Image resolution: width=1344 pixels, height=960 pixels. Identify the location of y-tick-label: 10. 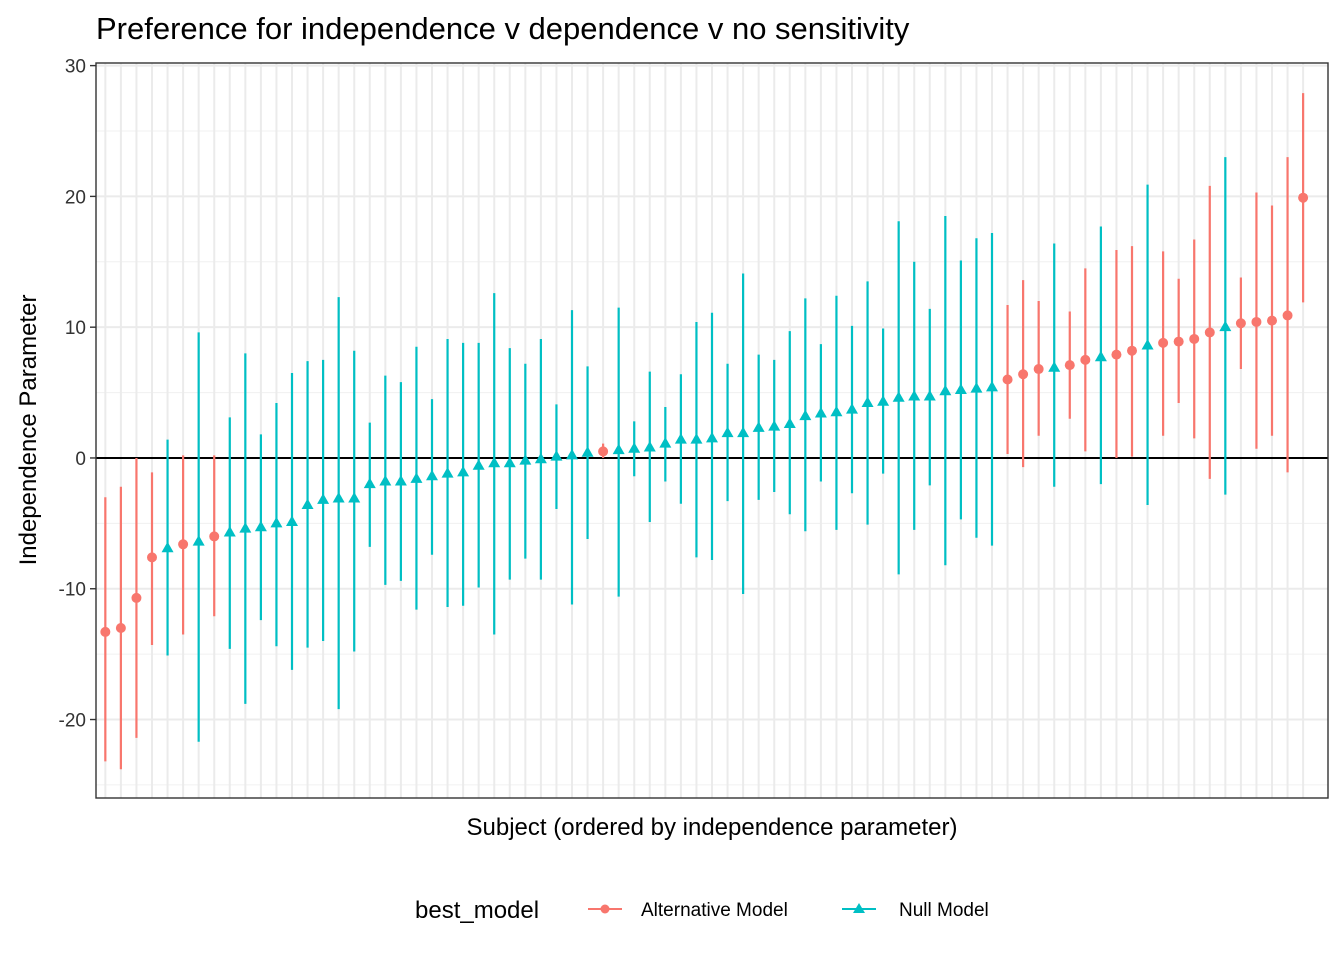
(75, 328).